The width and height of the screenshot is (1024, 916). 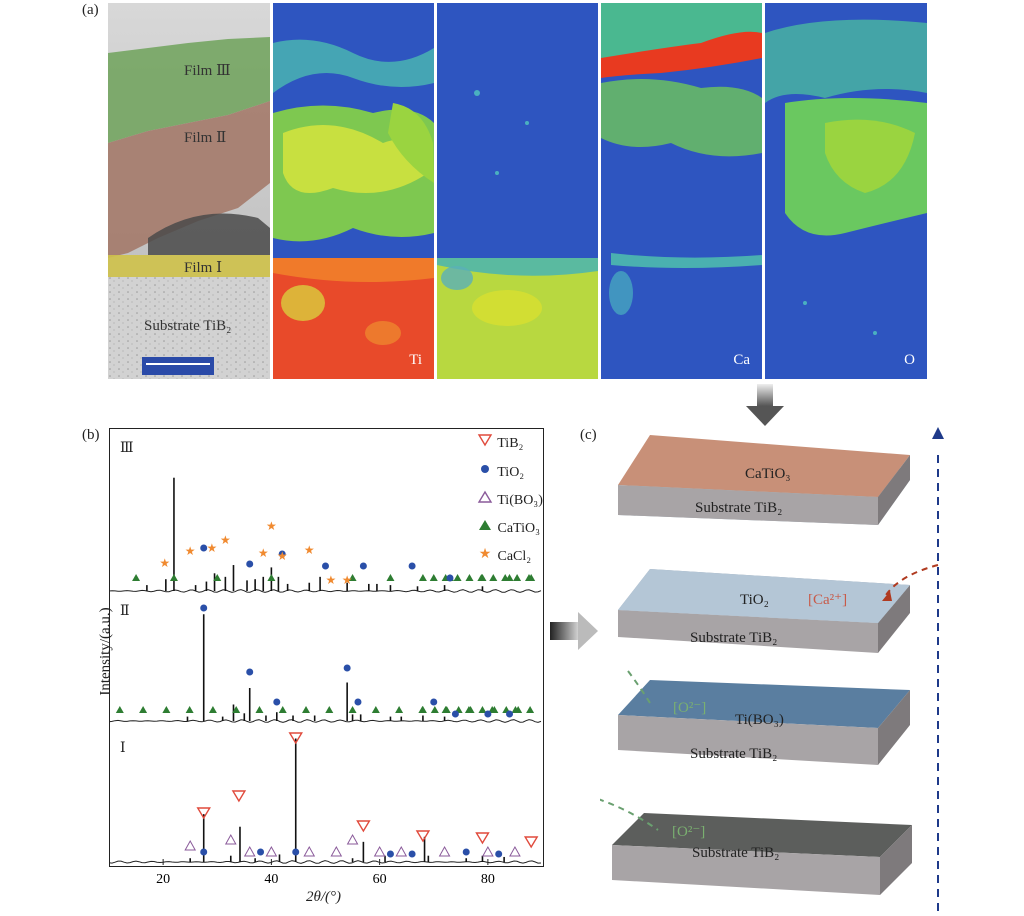 I want to click on slab-substrate, so click(x=762, y=854).